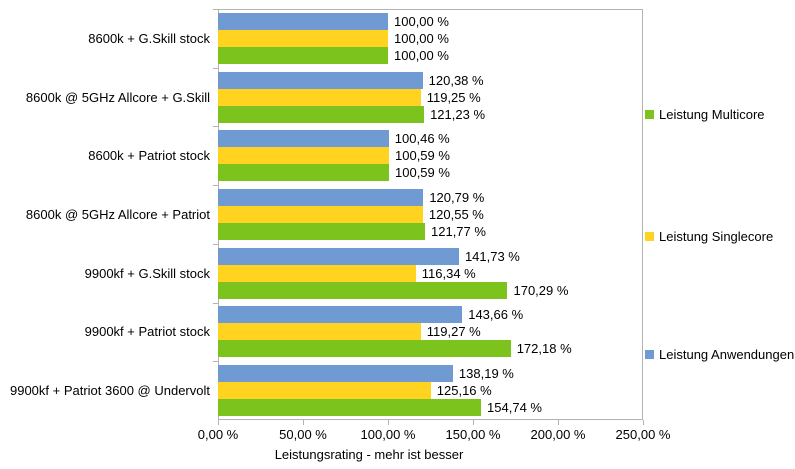  Describe the element at coordinates (147, 332) in the screenshot. I see `category-label: 9900kf + Patriot stock` at that location.